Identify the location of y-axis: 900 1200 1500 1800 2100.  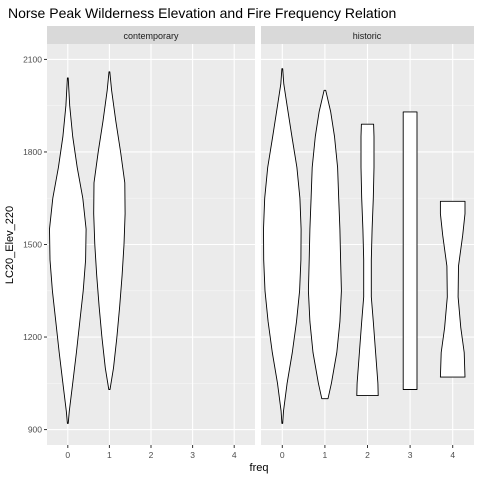
(35, 244).